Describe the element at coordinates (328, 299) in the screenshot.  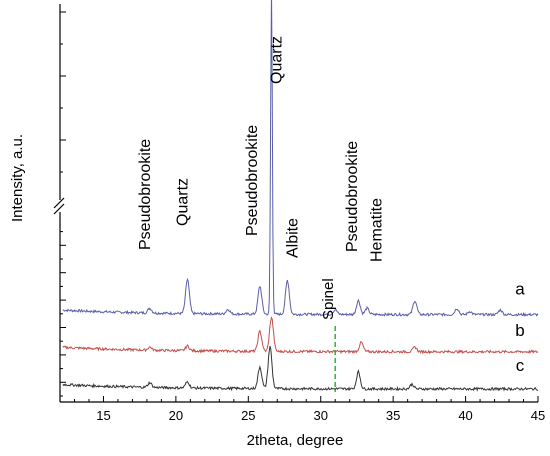
I see `phase-annotation-spinel: Spinel` at that location.